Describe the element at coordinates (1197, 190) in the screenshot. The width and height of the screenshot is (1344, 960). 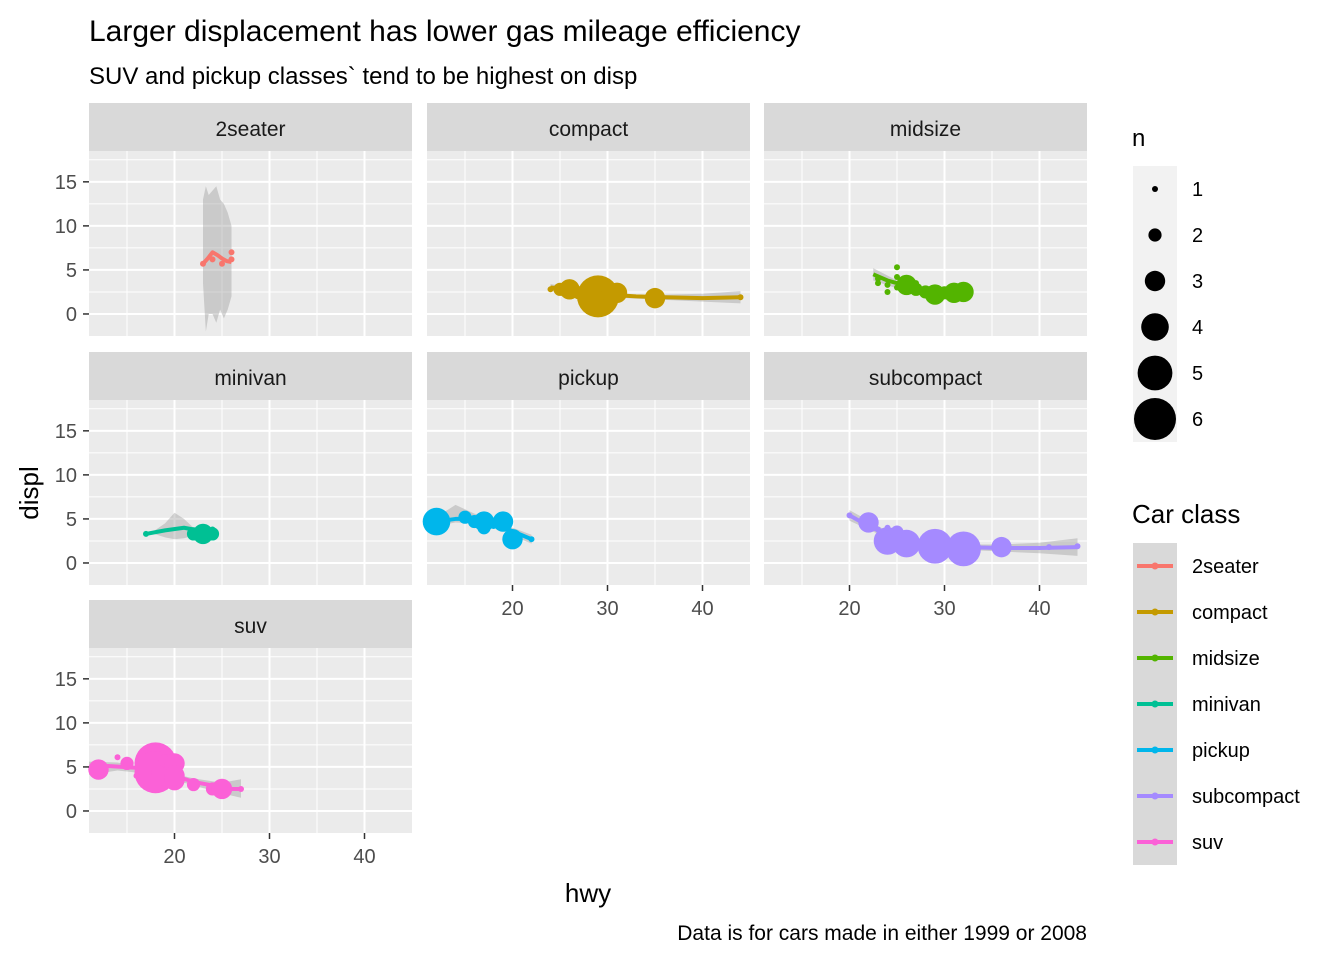
I see `size-legend-label: 1` at that location.